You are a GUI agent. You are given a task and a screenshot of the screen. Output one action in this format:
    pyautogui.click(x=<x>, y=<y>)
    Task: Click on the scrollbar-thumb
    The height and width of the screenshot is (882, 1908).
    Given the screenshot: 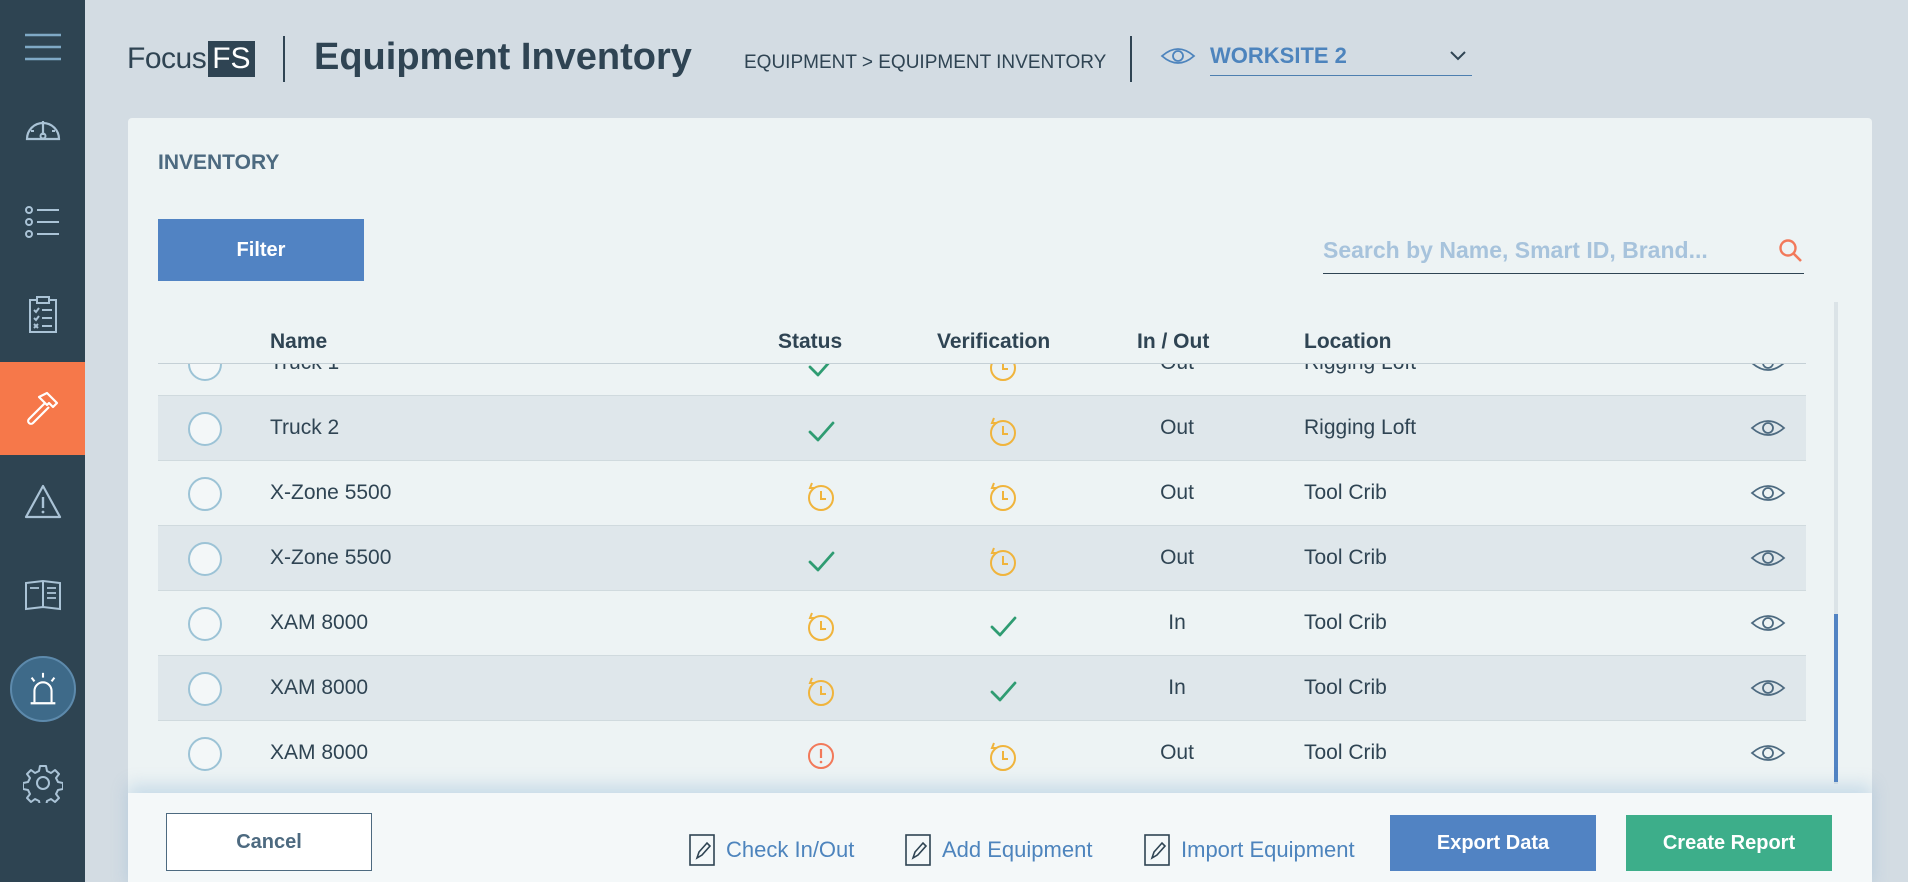 What is the action you would take?
    pyautogui.click(x=1836, y=698)
    